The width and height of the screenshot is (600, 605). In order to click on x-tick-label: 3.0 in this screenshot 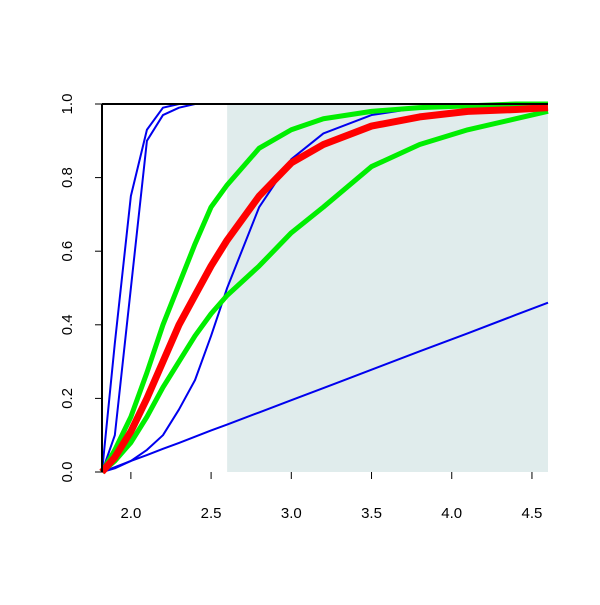, I will do `click(291, 513)`.